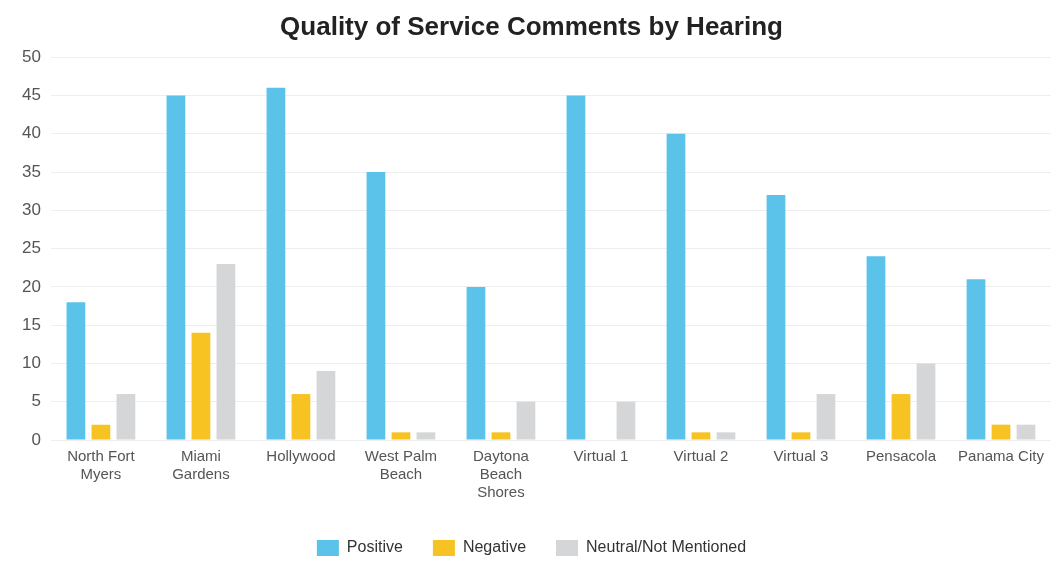  What do you see at coordinates (401, 465) in the screenshot?
I see `x-tick-label: West Palm Beach` at bounding box center [401, 465].